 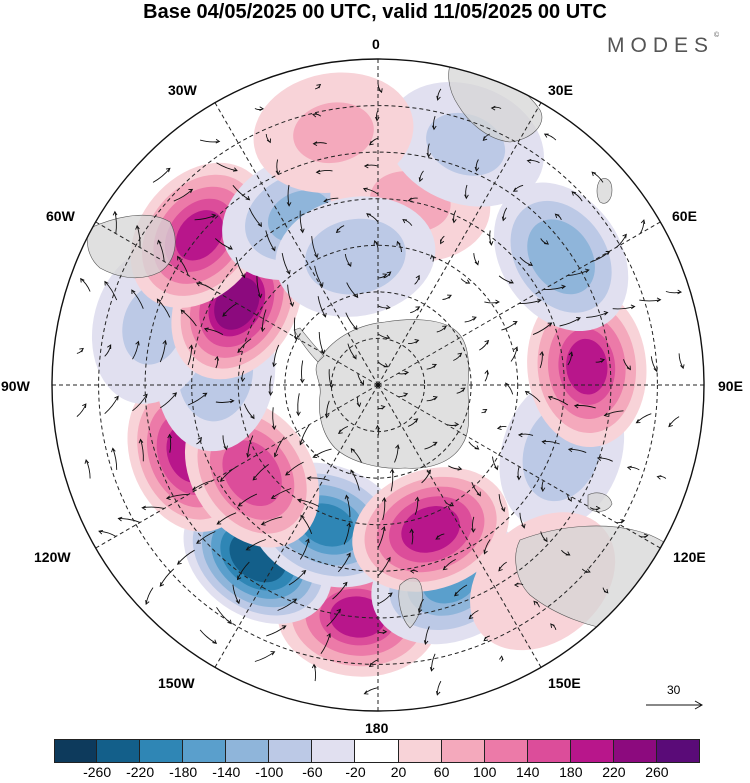 I want to click on antarctica-land, so click(x=392, y=394).